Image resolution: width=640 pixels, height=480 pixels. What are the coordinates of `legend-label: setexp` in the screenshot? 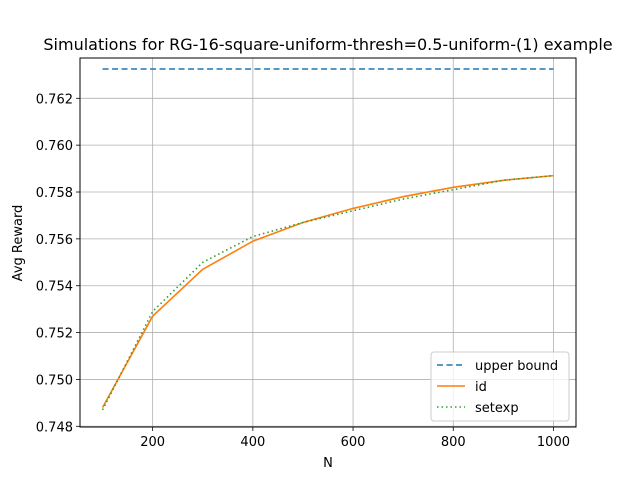 It's located at (497, 408).